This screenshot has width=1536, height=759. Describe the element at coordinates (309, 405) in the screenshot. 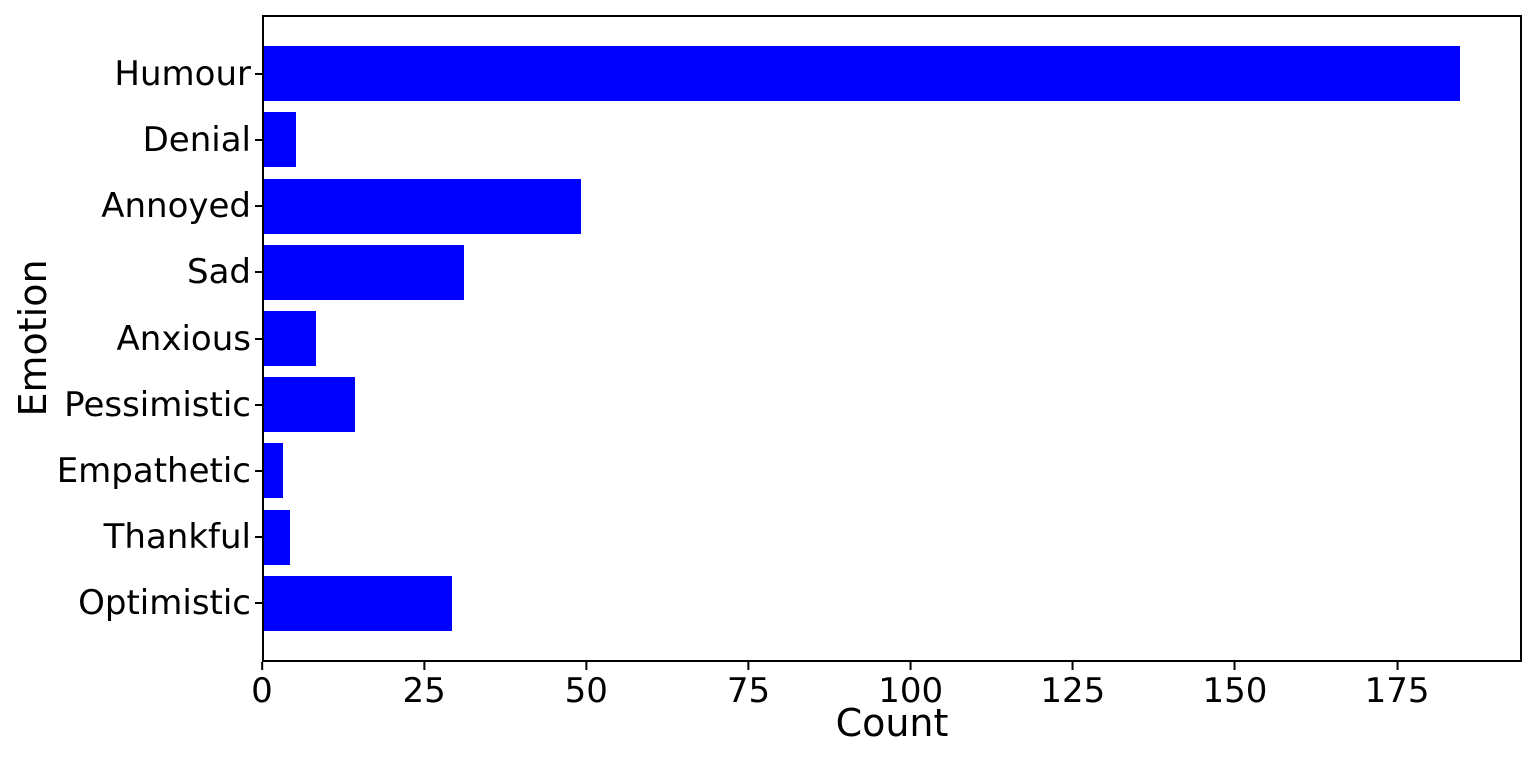

I see `bar-pessimistic` at that location.